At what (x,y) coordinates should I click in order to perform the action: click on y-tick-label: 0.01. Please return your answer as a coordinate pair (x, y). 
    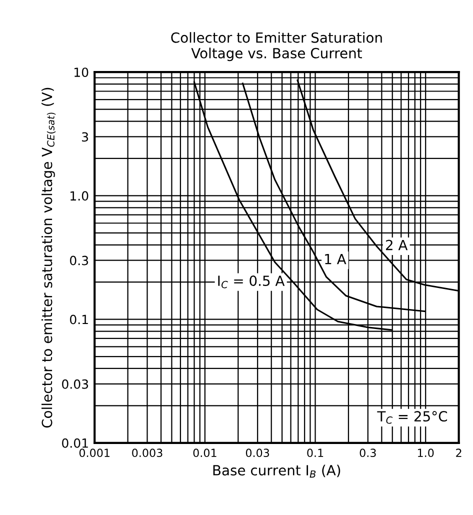
    Looking at the image, I should click on (75, 443).